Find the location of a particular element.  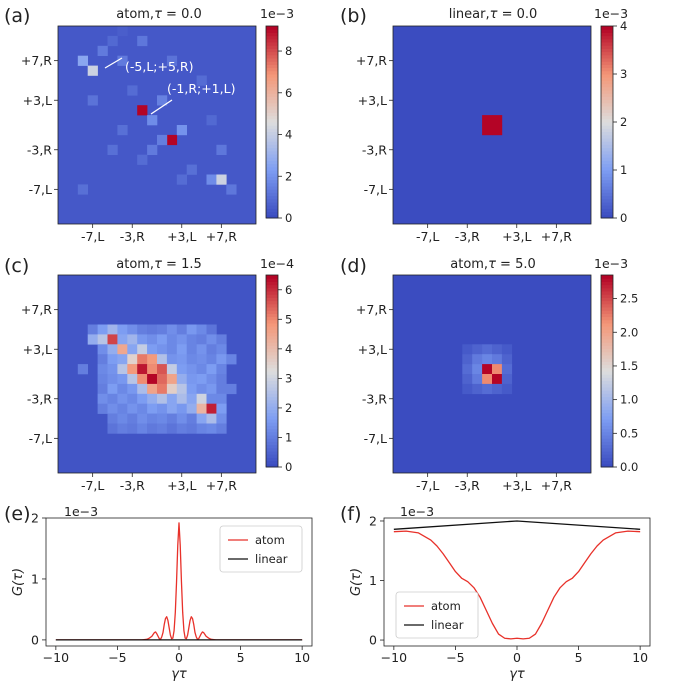

colorbar-tick-label: 2 is located at coordinates (623, 122).